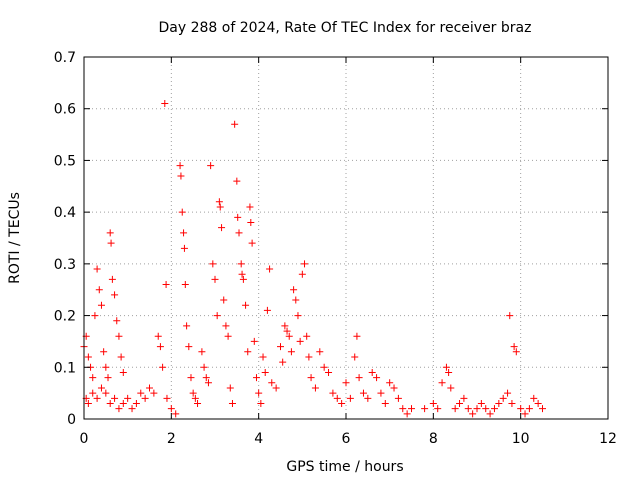 The image size is (640, 480). Describe the element at coordinates (65, 110) in the screenshot. I see `y-tick-label: 0.6` at that location.